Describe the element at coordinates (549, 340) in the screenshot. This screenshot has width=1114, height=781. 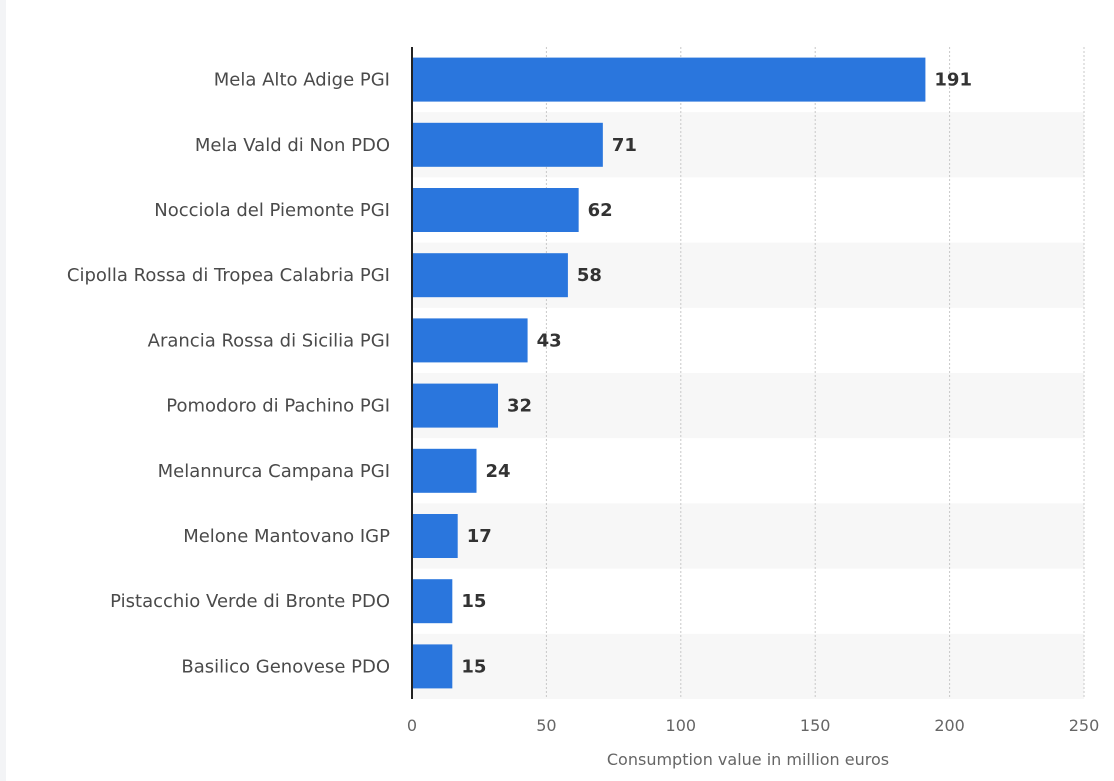
I see `data-label: 43` at that location.